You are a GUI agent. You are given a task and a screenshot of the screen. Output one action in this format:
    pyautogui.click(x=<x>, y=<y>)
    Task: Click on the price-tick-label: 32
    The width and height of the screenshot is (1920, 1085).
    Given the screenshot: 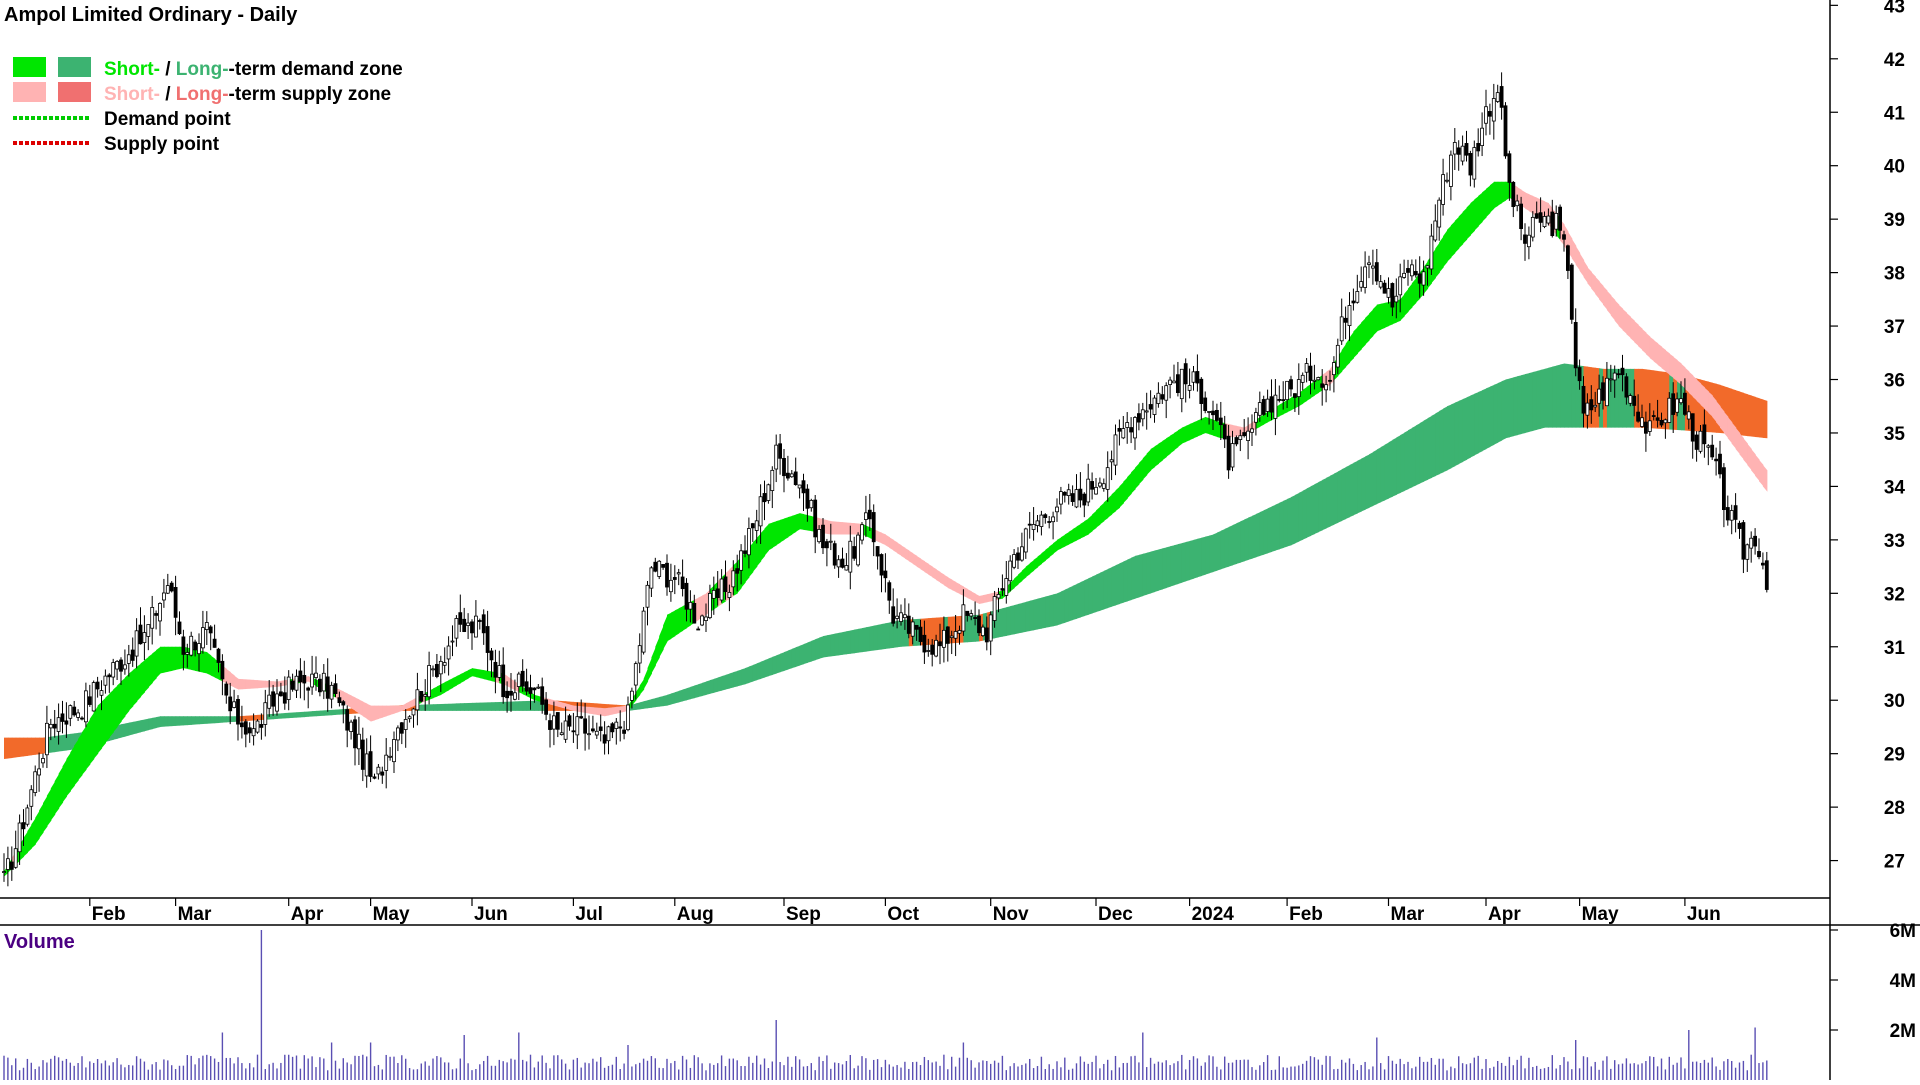 What is the action you would take?
    pyautogui.click(x=1894, y=594)
    